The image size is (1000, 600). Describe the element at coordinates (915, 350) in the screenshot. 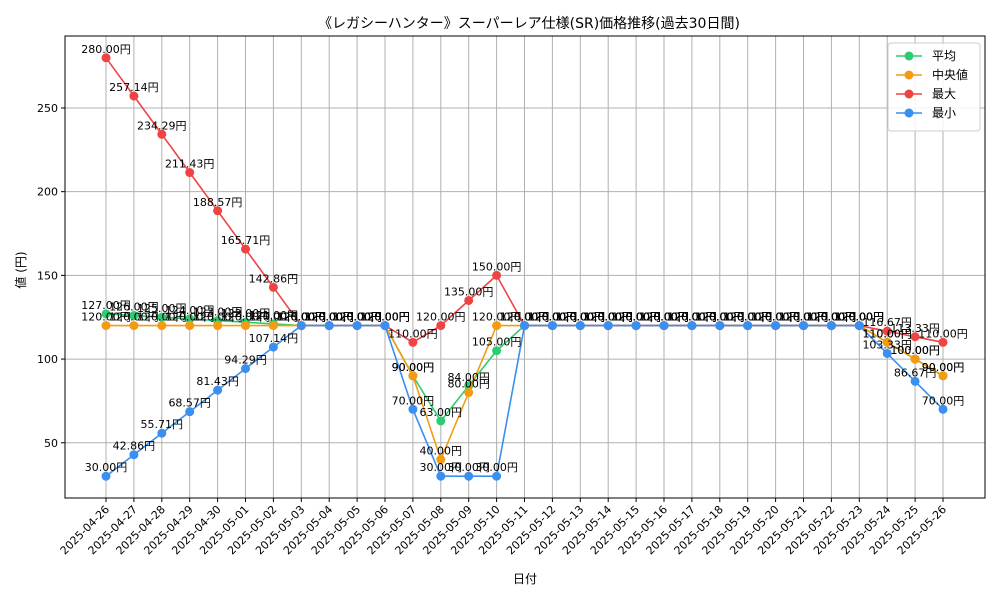

I see `data-label: 100.00円` at that location.